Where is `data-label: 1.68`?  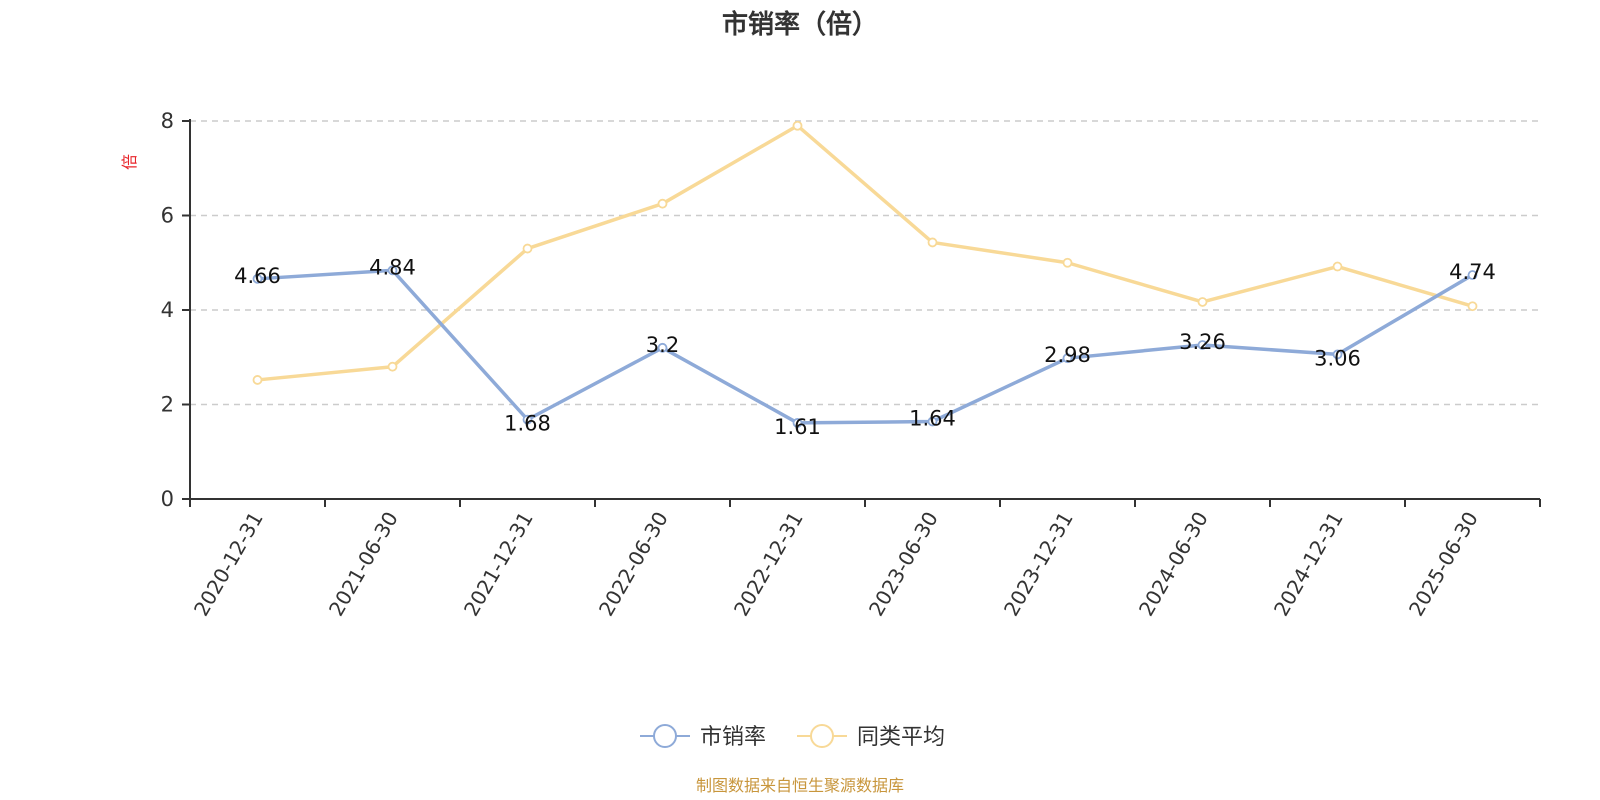
data-label: 1.68 is located at coordinates (527, 424).